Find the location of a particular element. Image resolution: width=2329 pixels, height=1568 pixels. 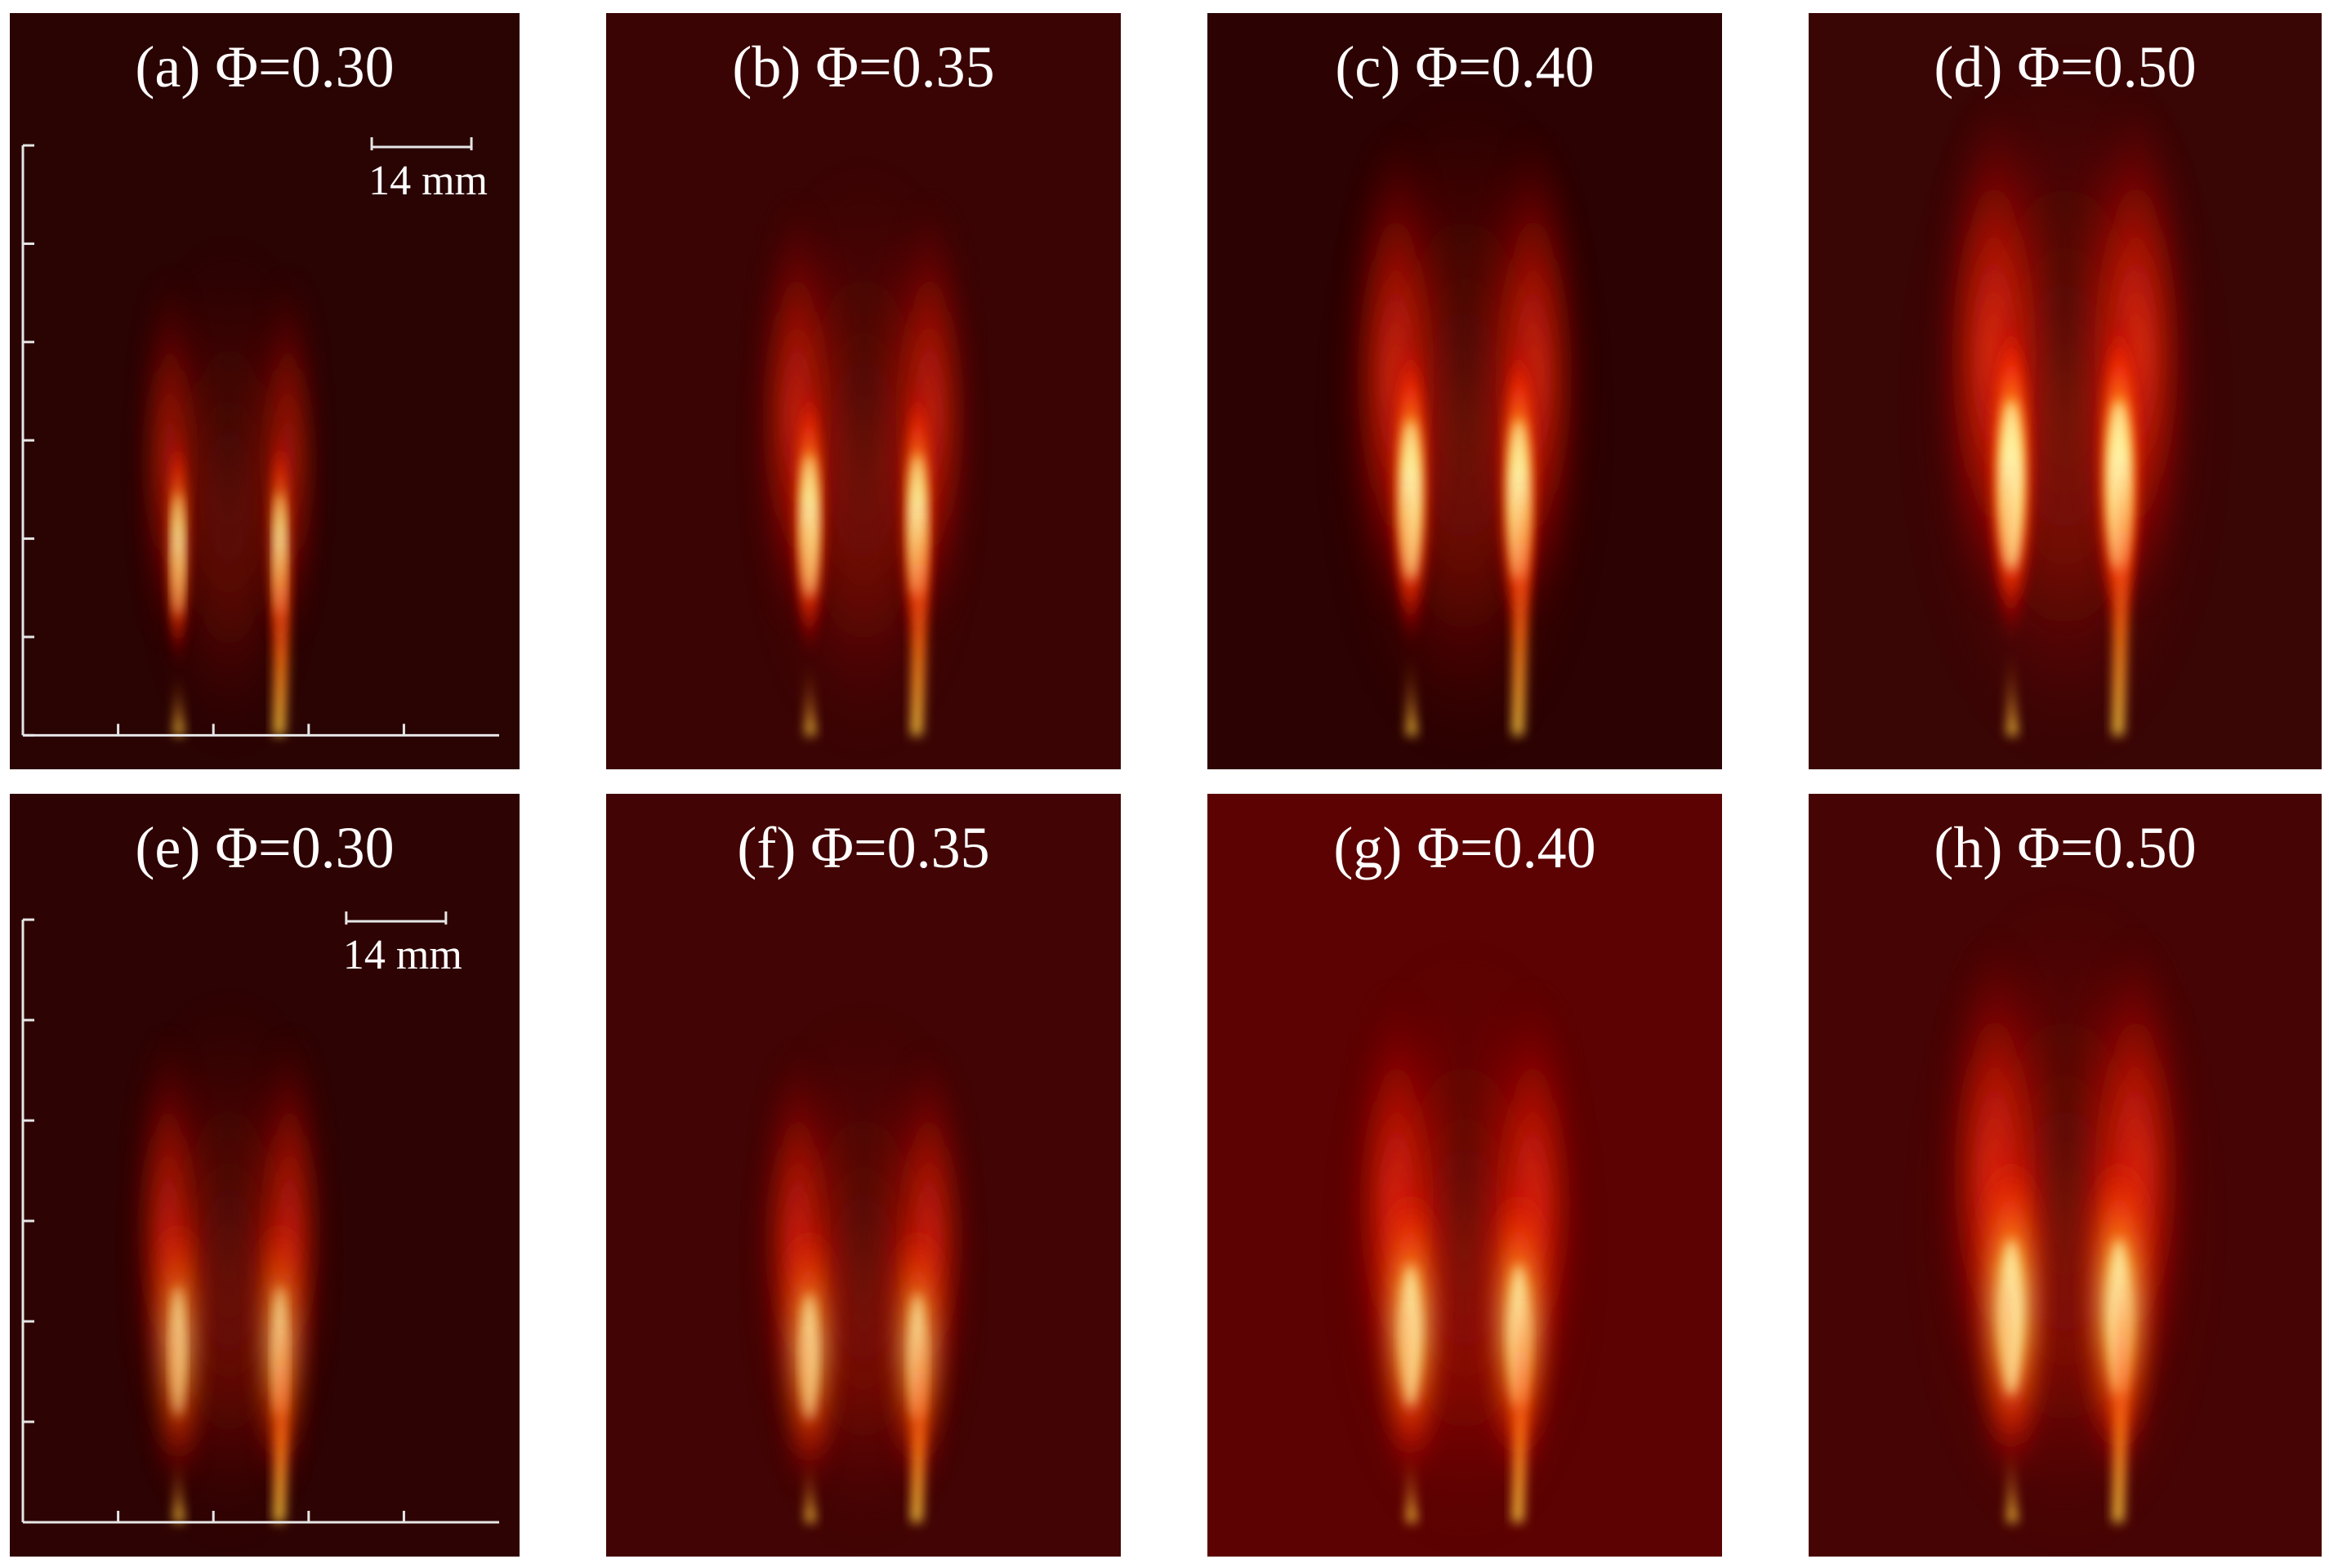

panel-title: (f) Φ=0.35 is located at coordinates (863, 847).